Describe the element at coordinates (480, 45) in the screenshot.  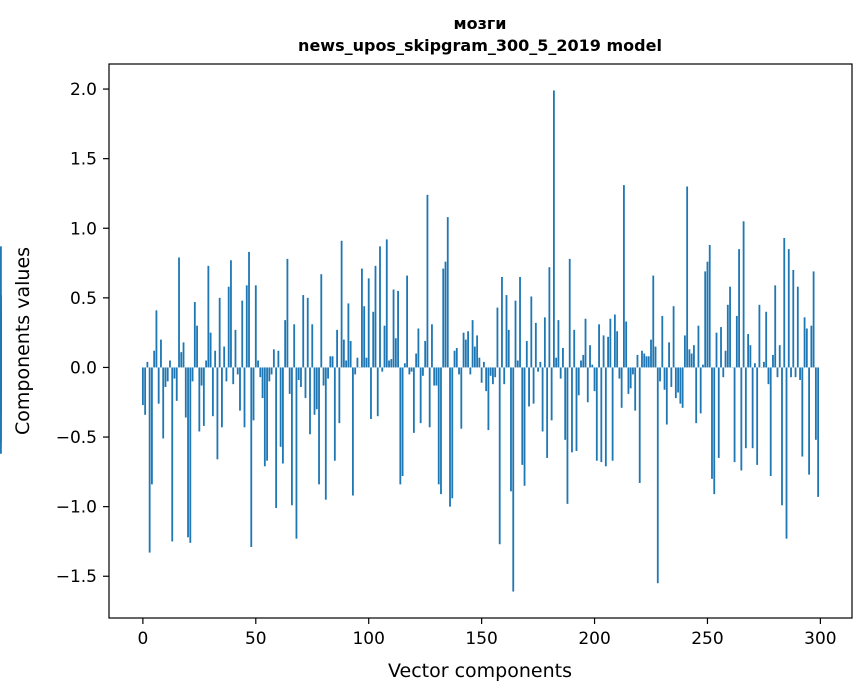
I see `chart-subtitle: news_upos_skipgram_300_5_2019 model` at that location.